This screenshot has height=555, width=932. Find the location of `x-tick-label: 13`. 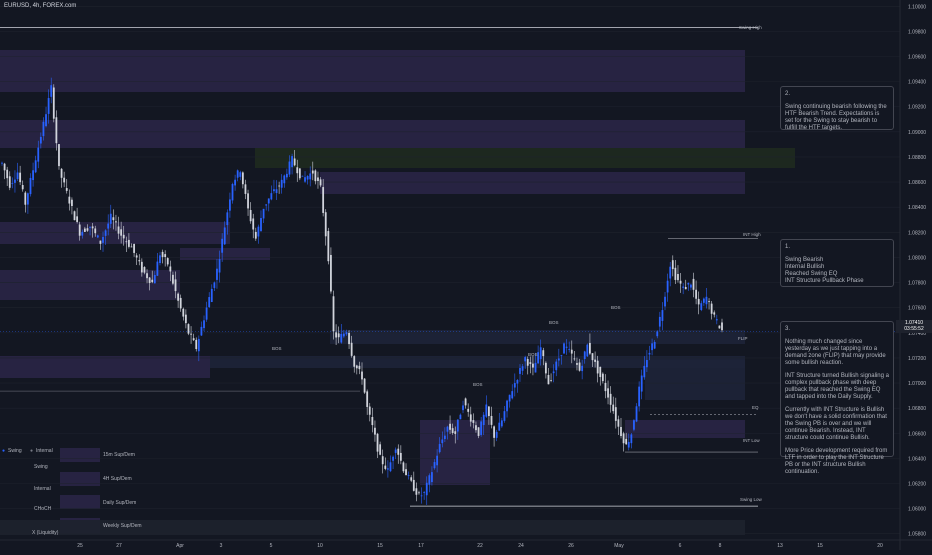

x-tick-label: 13 is located at coordinates (780, 546).